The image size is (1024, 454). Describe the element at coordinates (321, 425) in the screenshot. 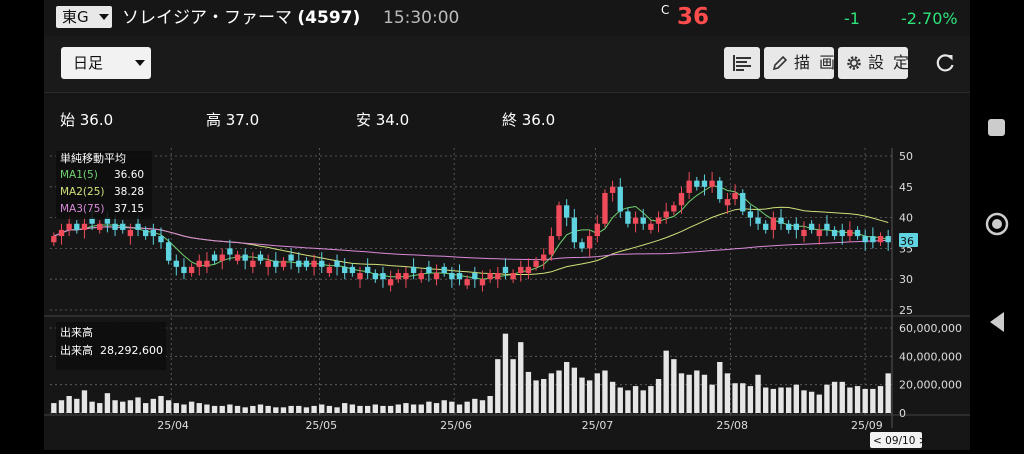

I see `month-tick-label: 25/05` at that location.